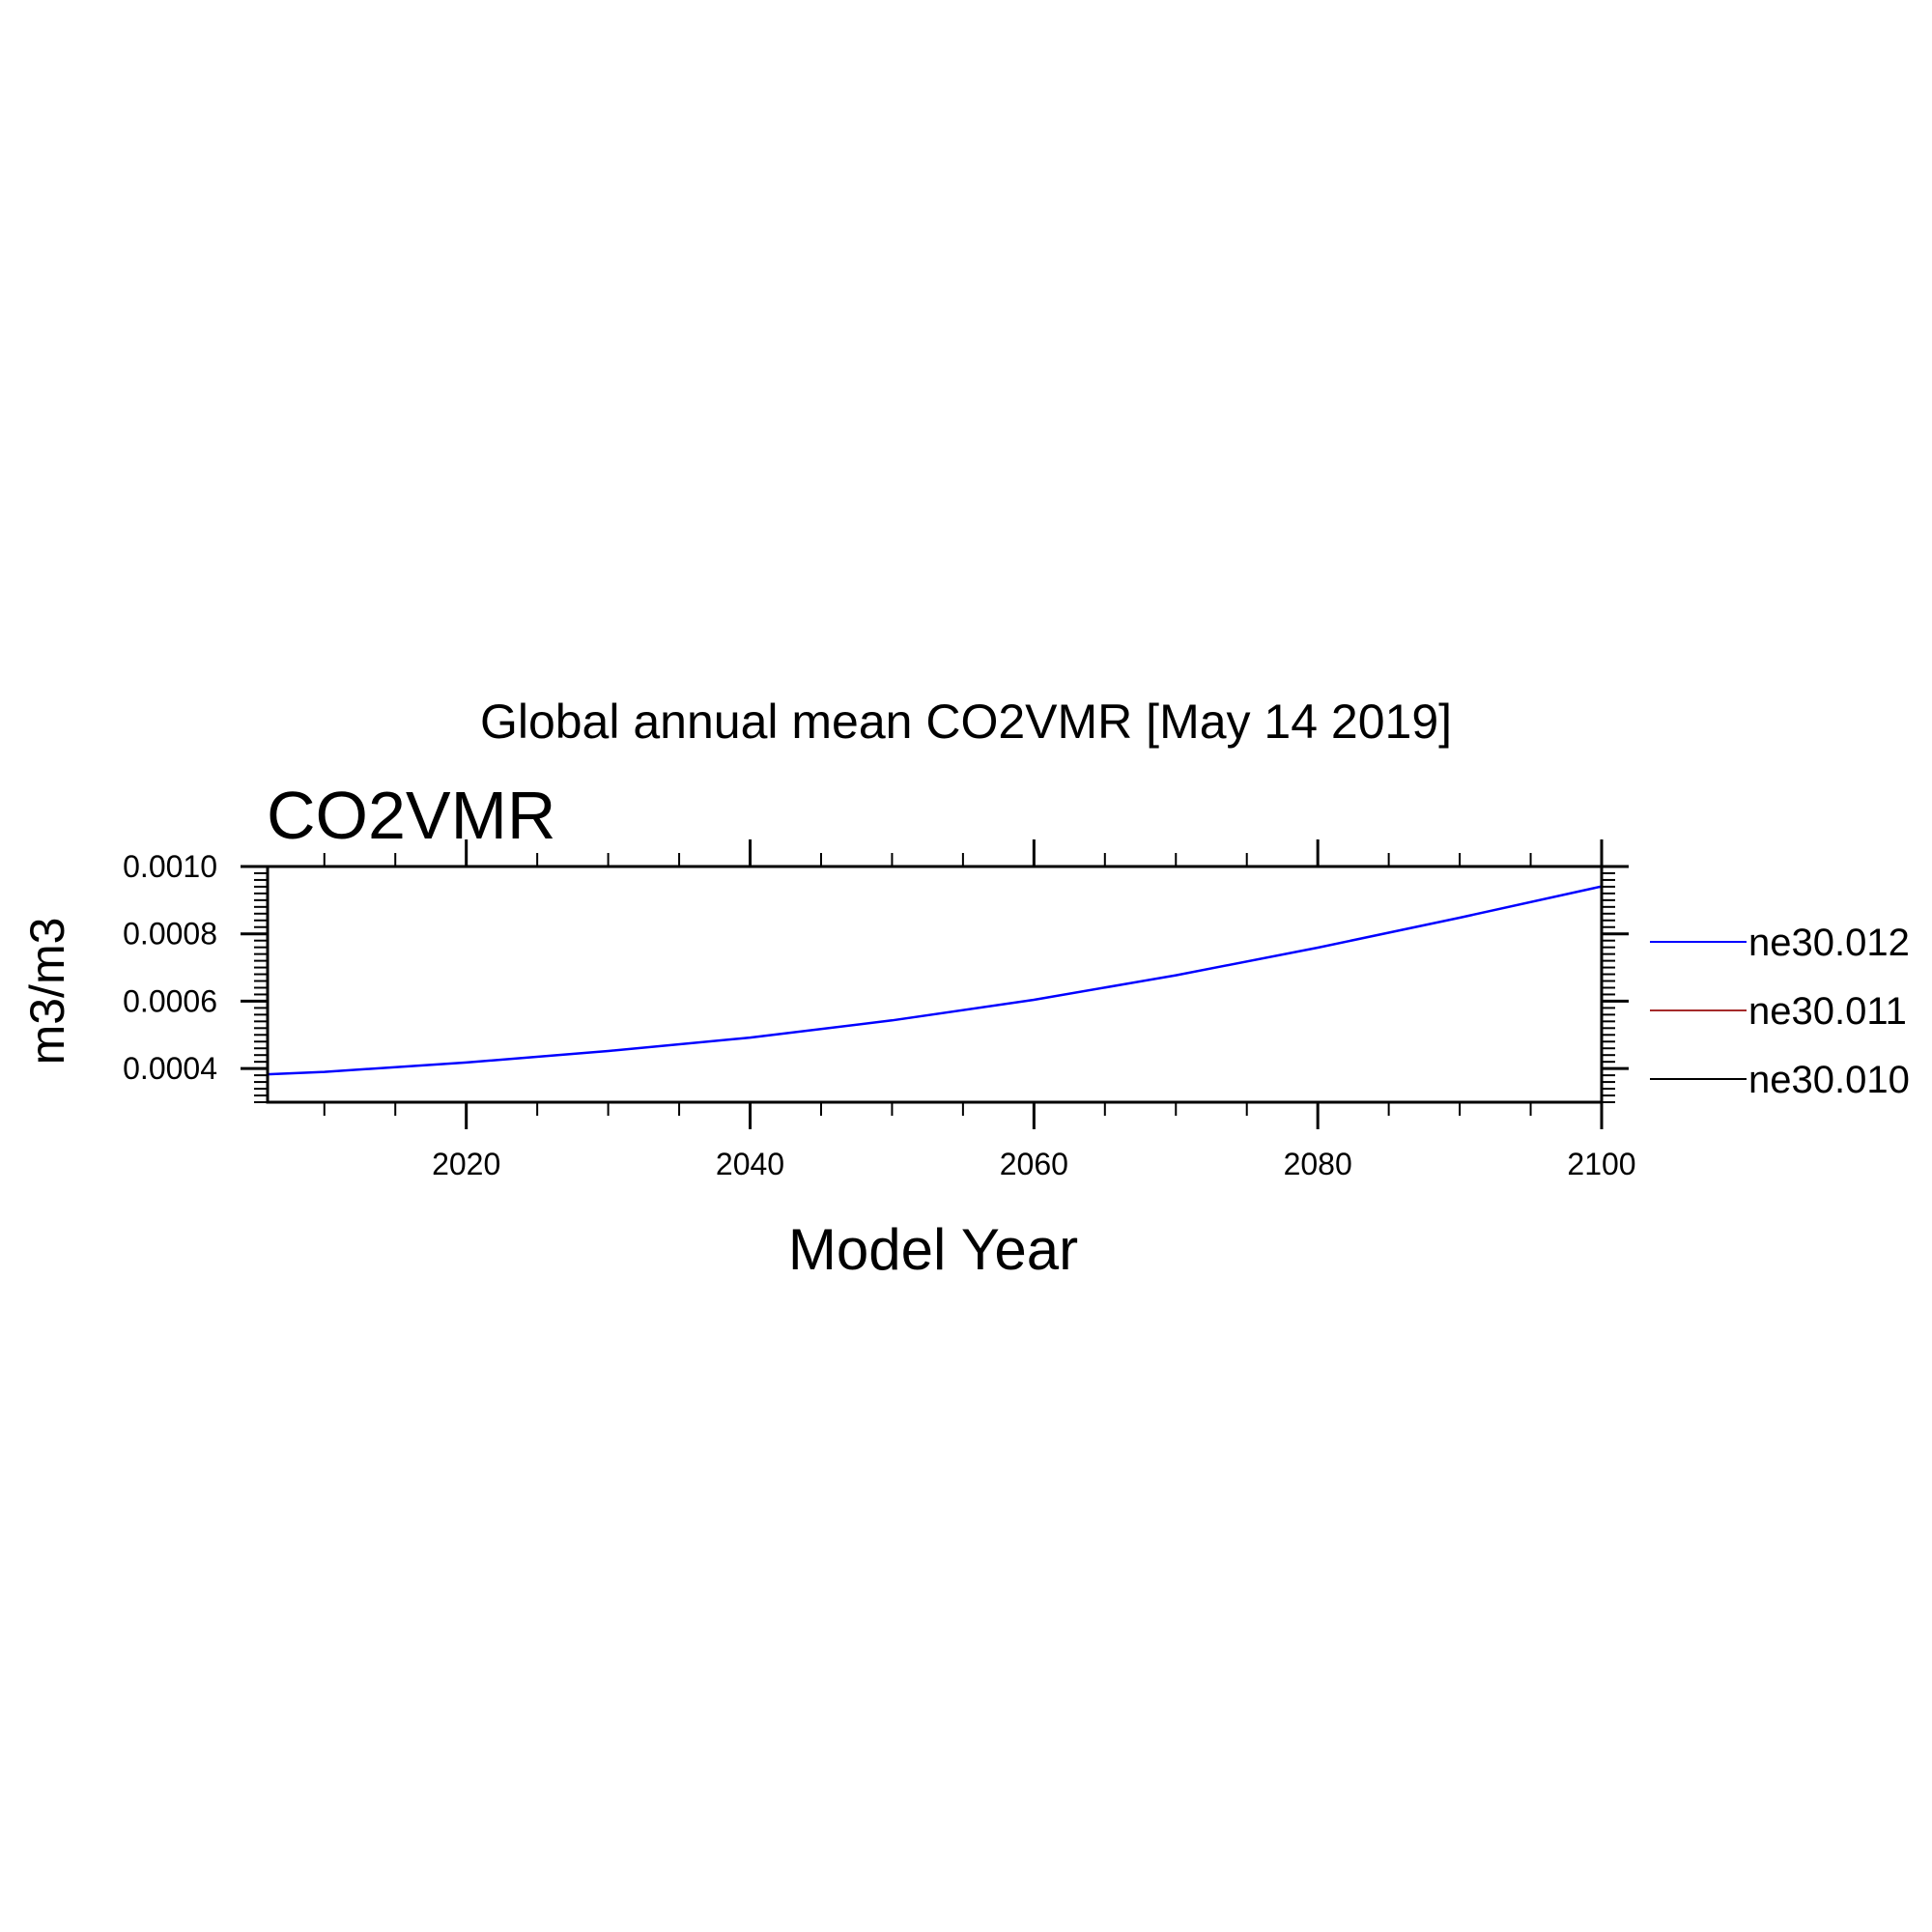  Describe the element at coordinates (47, 992) in the screenshot. I see `y-axis-label: m3/m3` at that location.